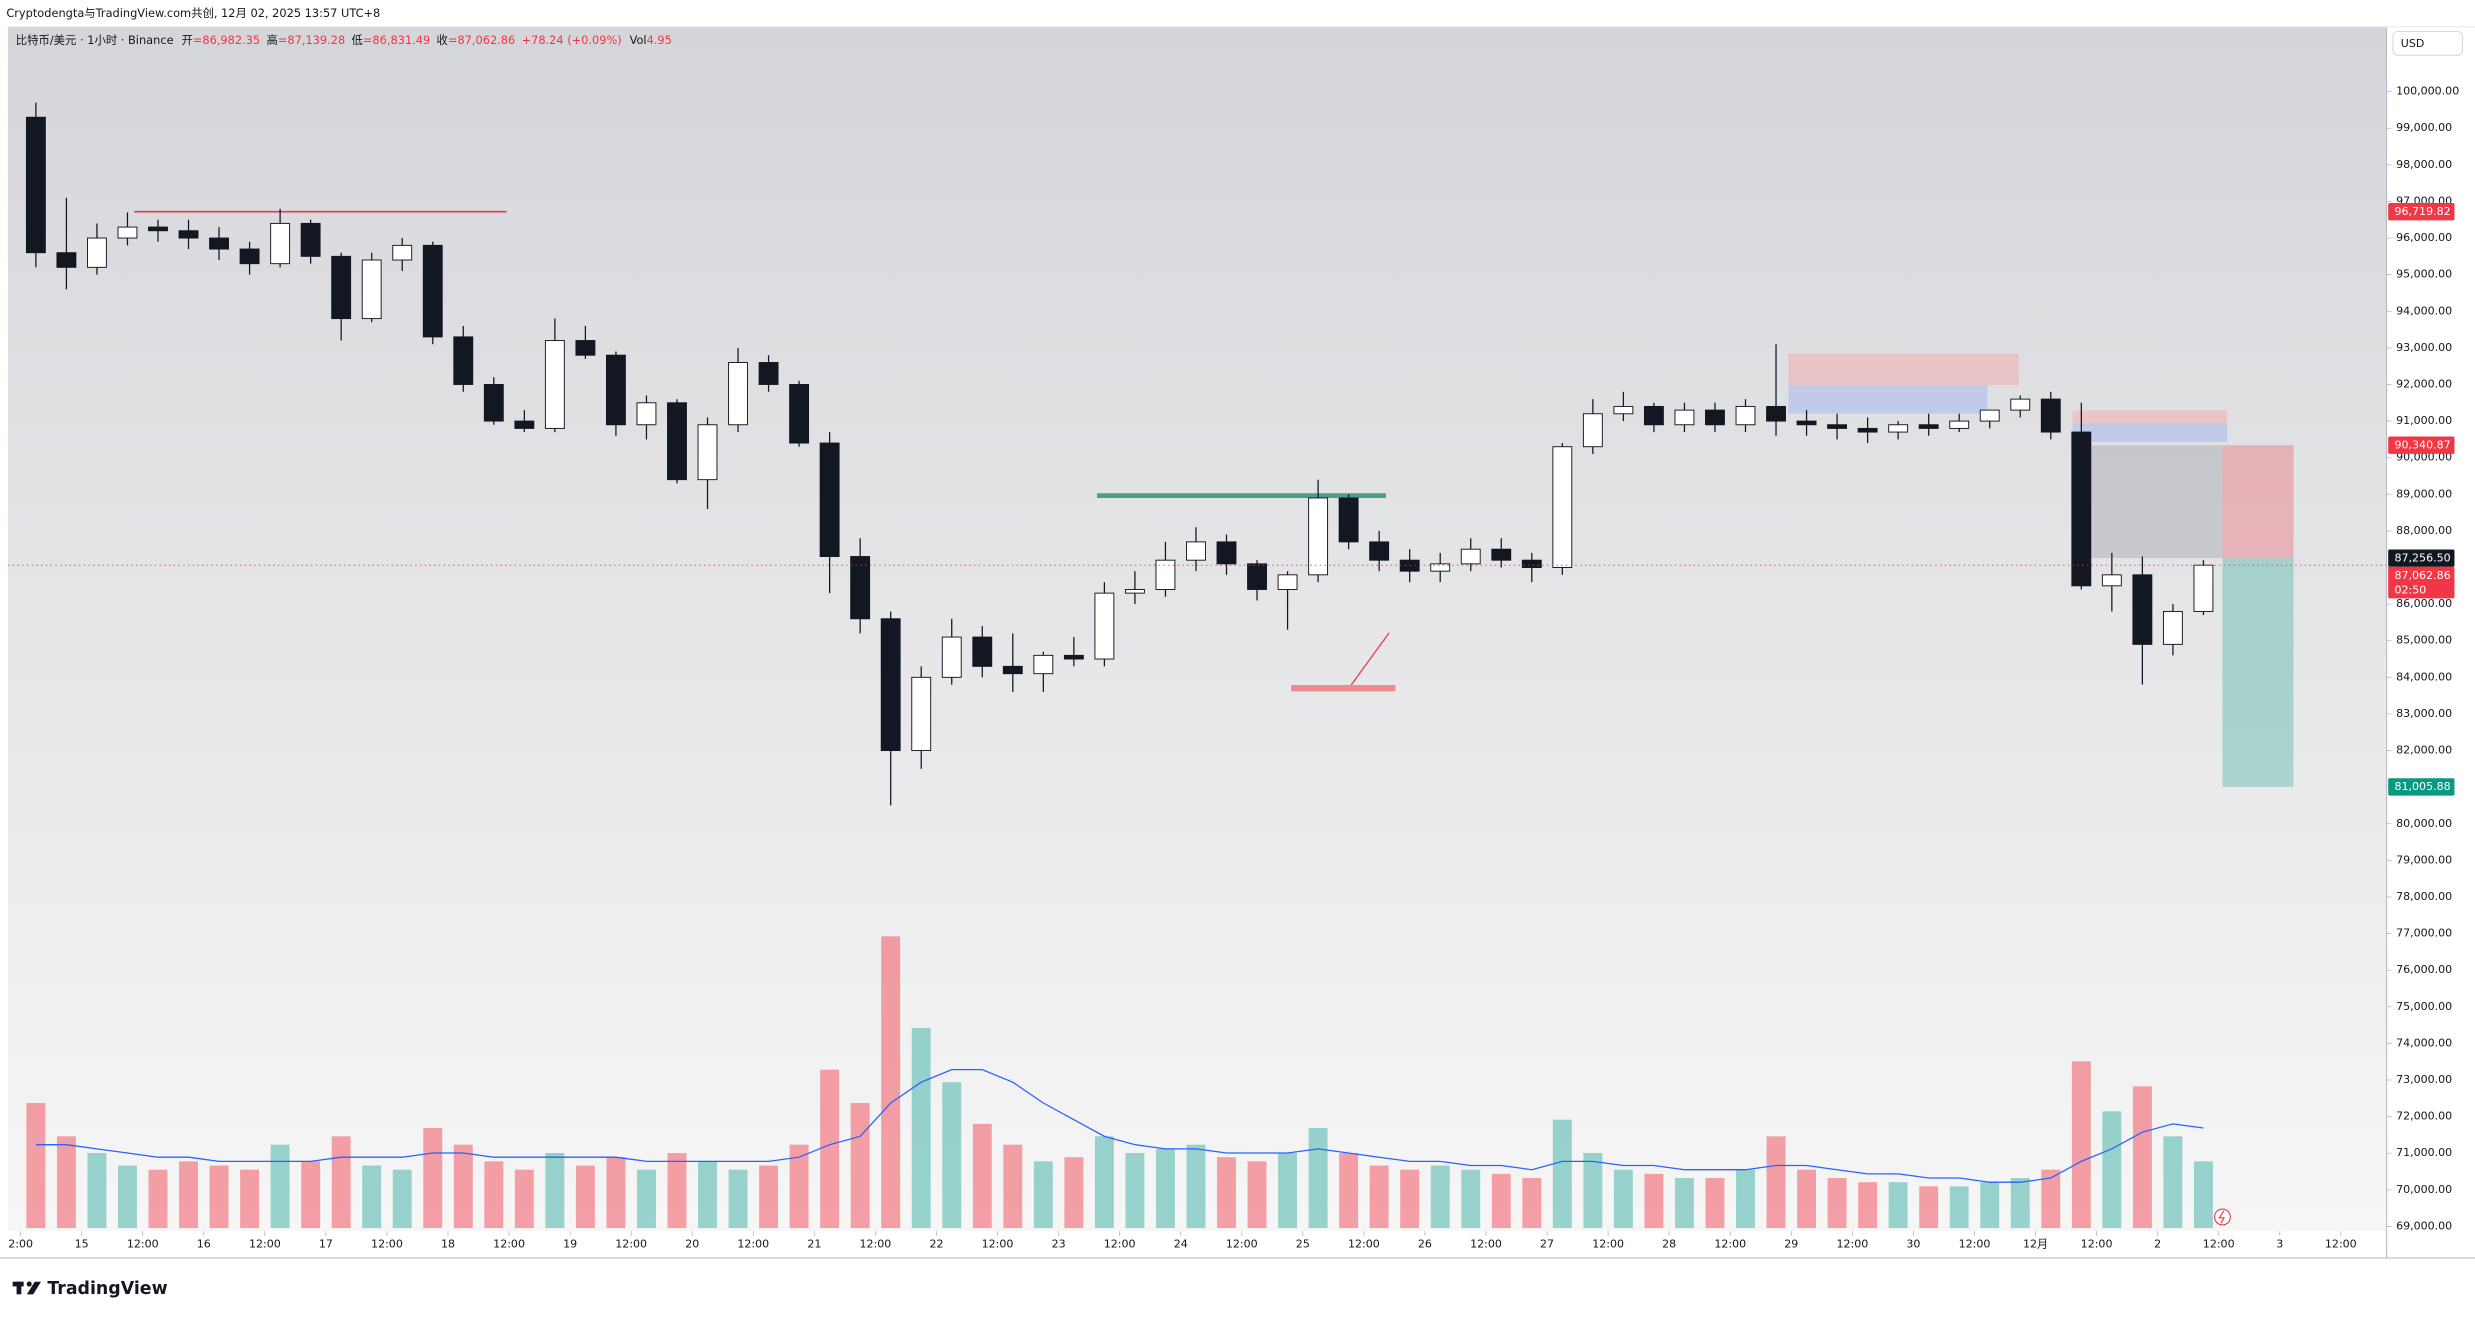 The height and width of the screenshot is (1318, 2475). Describe the element at coordinates (1303, 1244) in the screenshot. I see `x-tick-label: 25` at that location.